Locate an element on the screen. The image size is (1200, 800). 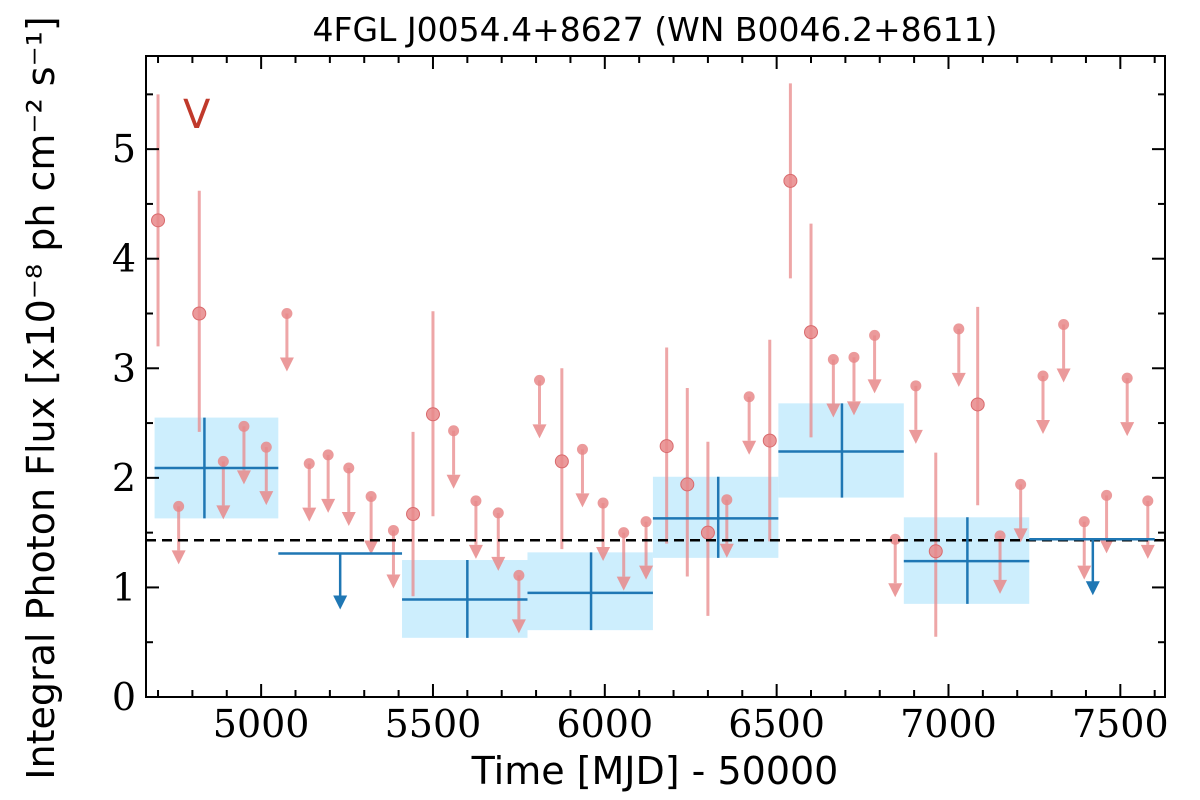
x-tick-label: 7500 is located at coordinates (1120, 724).